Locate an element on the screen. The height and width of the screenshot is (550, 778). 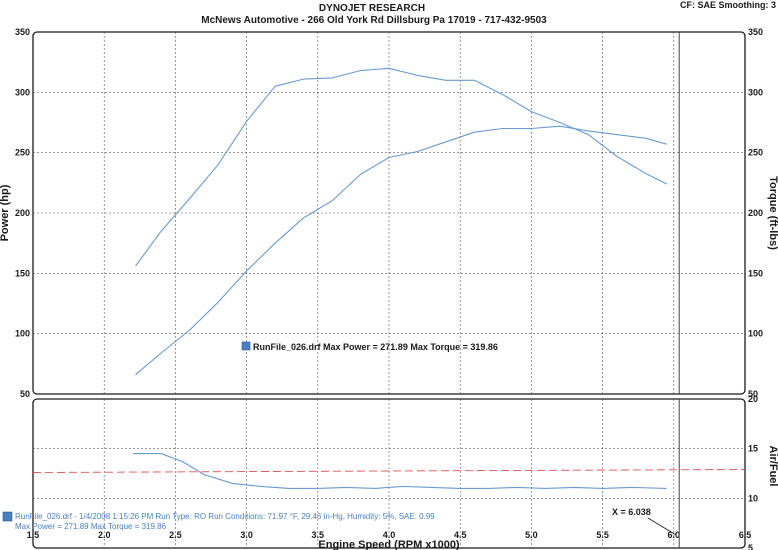
run-info-line2: Max Power = 271.89 Max Torque = 319.86 is located at coordinates (91, 526).